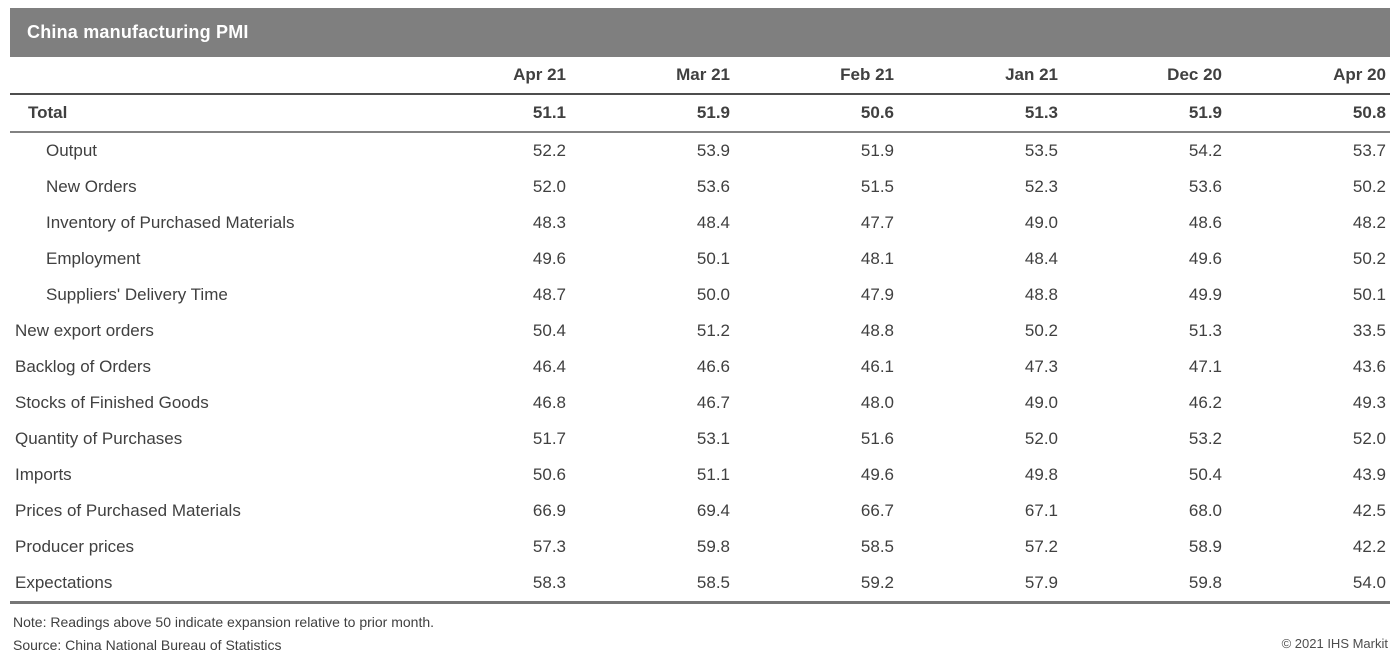 This screenshot has width=1396, height=661. What do you see at coordinates (713, 150) in the screenshot?
I see `value-cell: 53.9` at bounding box center [713, 150].